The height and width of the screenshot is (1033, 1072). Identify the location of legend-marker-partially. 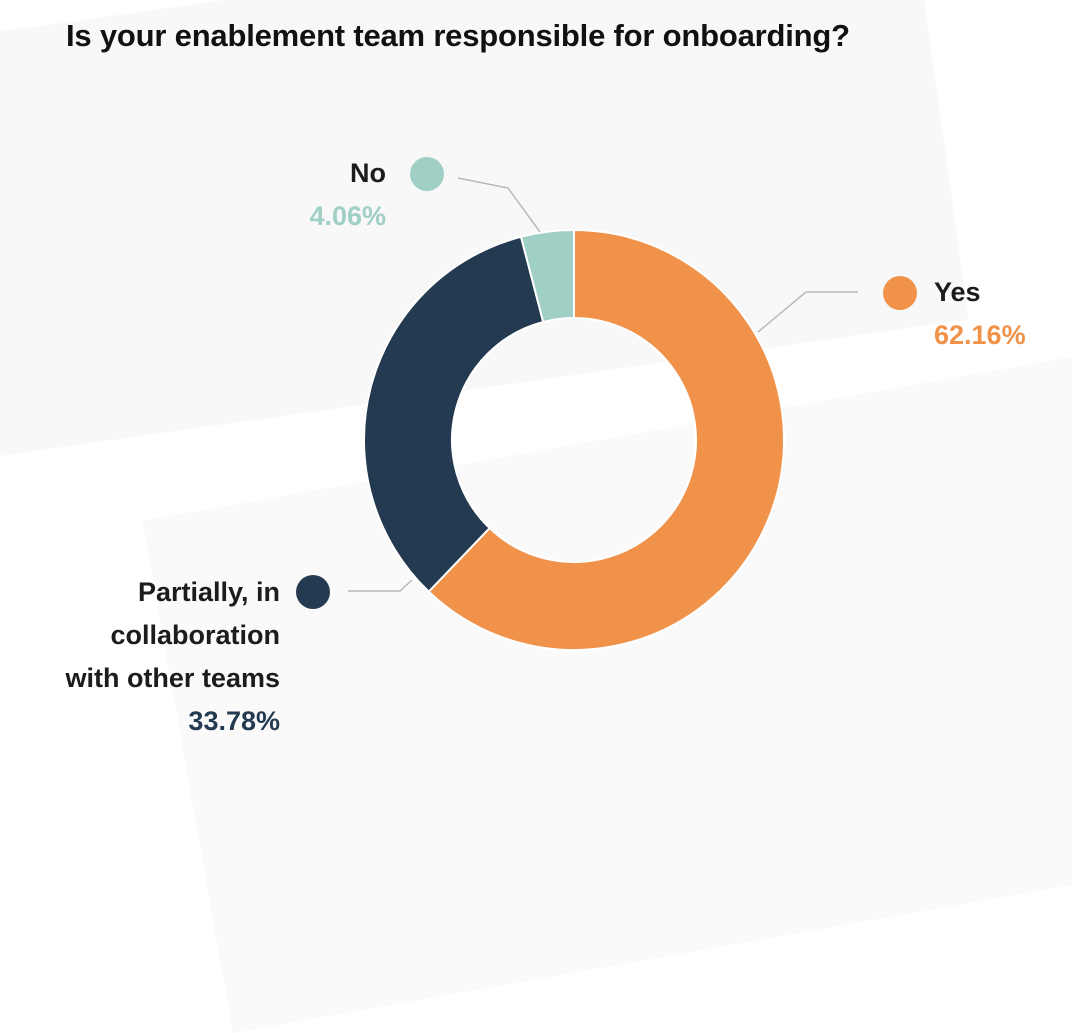
(313, 592).